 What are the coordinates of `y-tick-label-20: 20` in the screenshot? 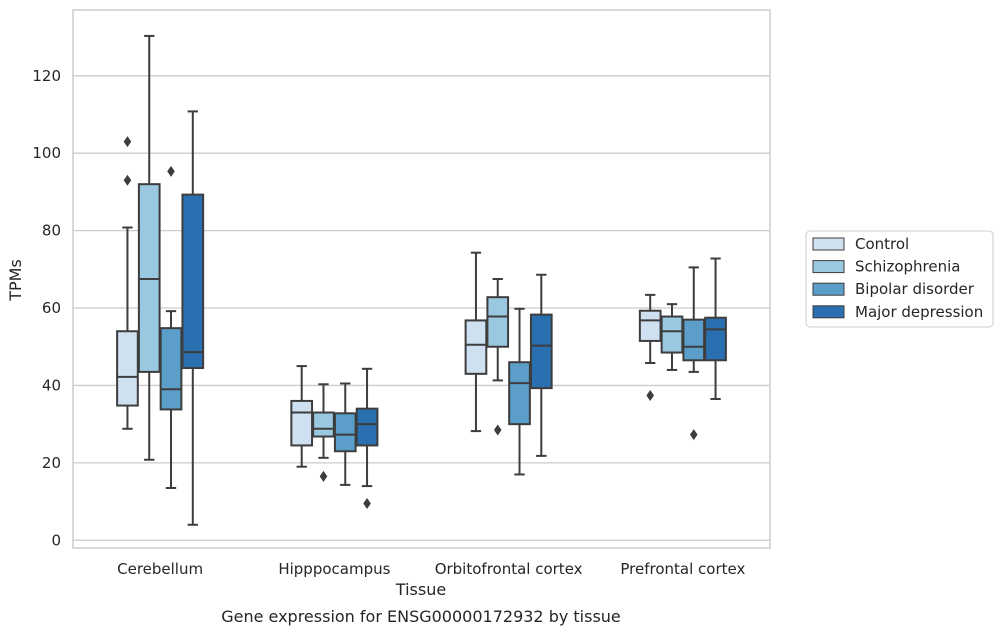 It's located at (51, 463).